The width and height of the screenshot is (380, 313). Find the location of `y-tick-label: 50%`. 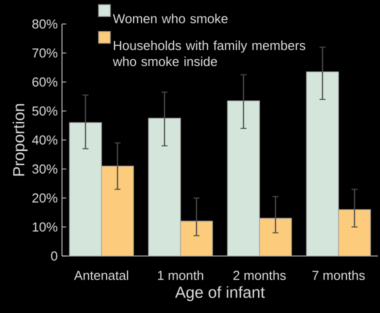

y-tick-label: 50% is located at coordinates (45, 111).